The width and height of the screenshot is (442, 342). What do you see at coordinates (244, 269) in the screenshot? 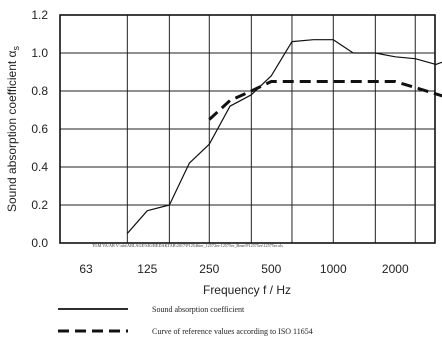
I see `x-ticks: 63125250500100020004000` at bounding box center [244, 269].